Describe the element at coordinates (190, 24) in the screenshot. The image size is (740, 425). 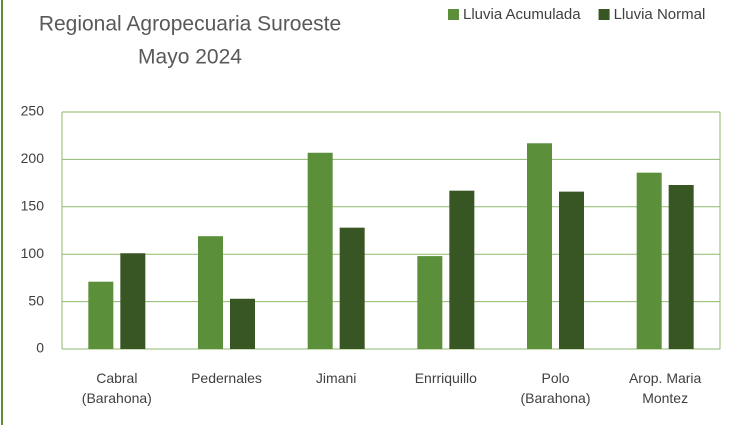
I see `chart-title: Regional Agropecuaria Suroeste` at that location.